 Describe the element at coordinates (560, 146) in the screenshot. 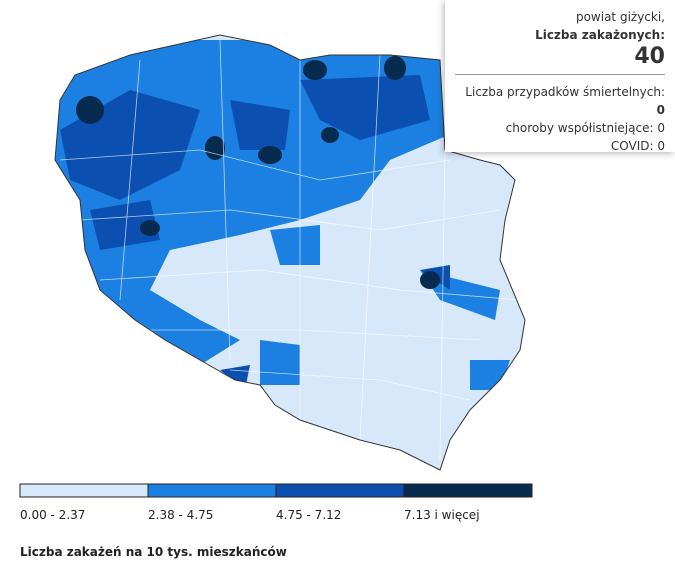

I see `tooltip-line: COVID: 0` at that location.